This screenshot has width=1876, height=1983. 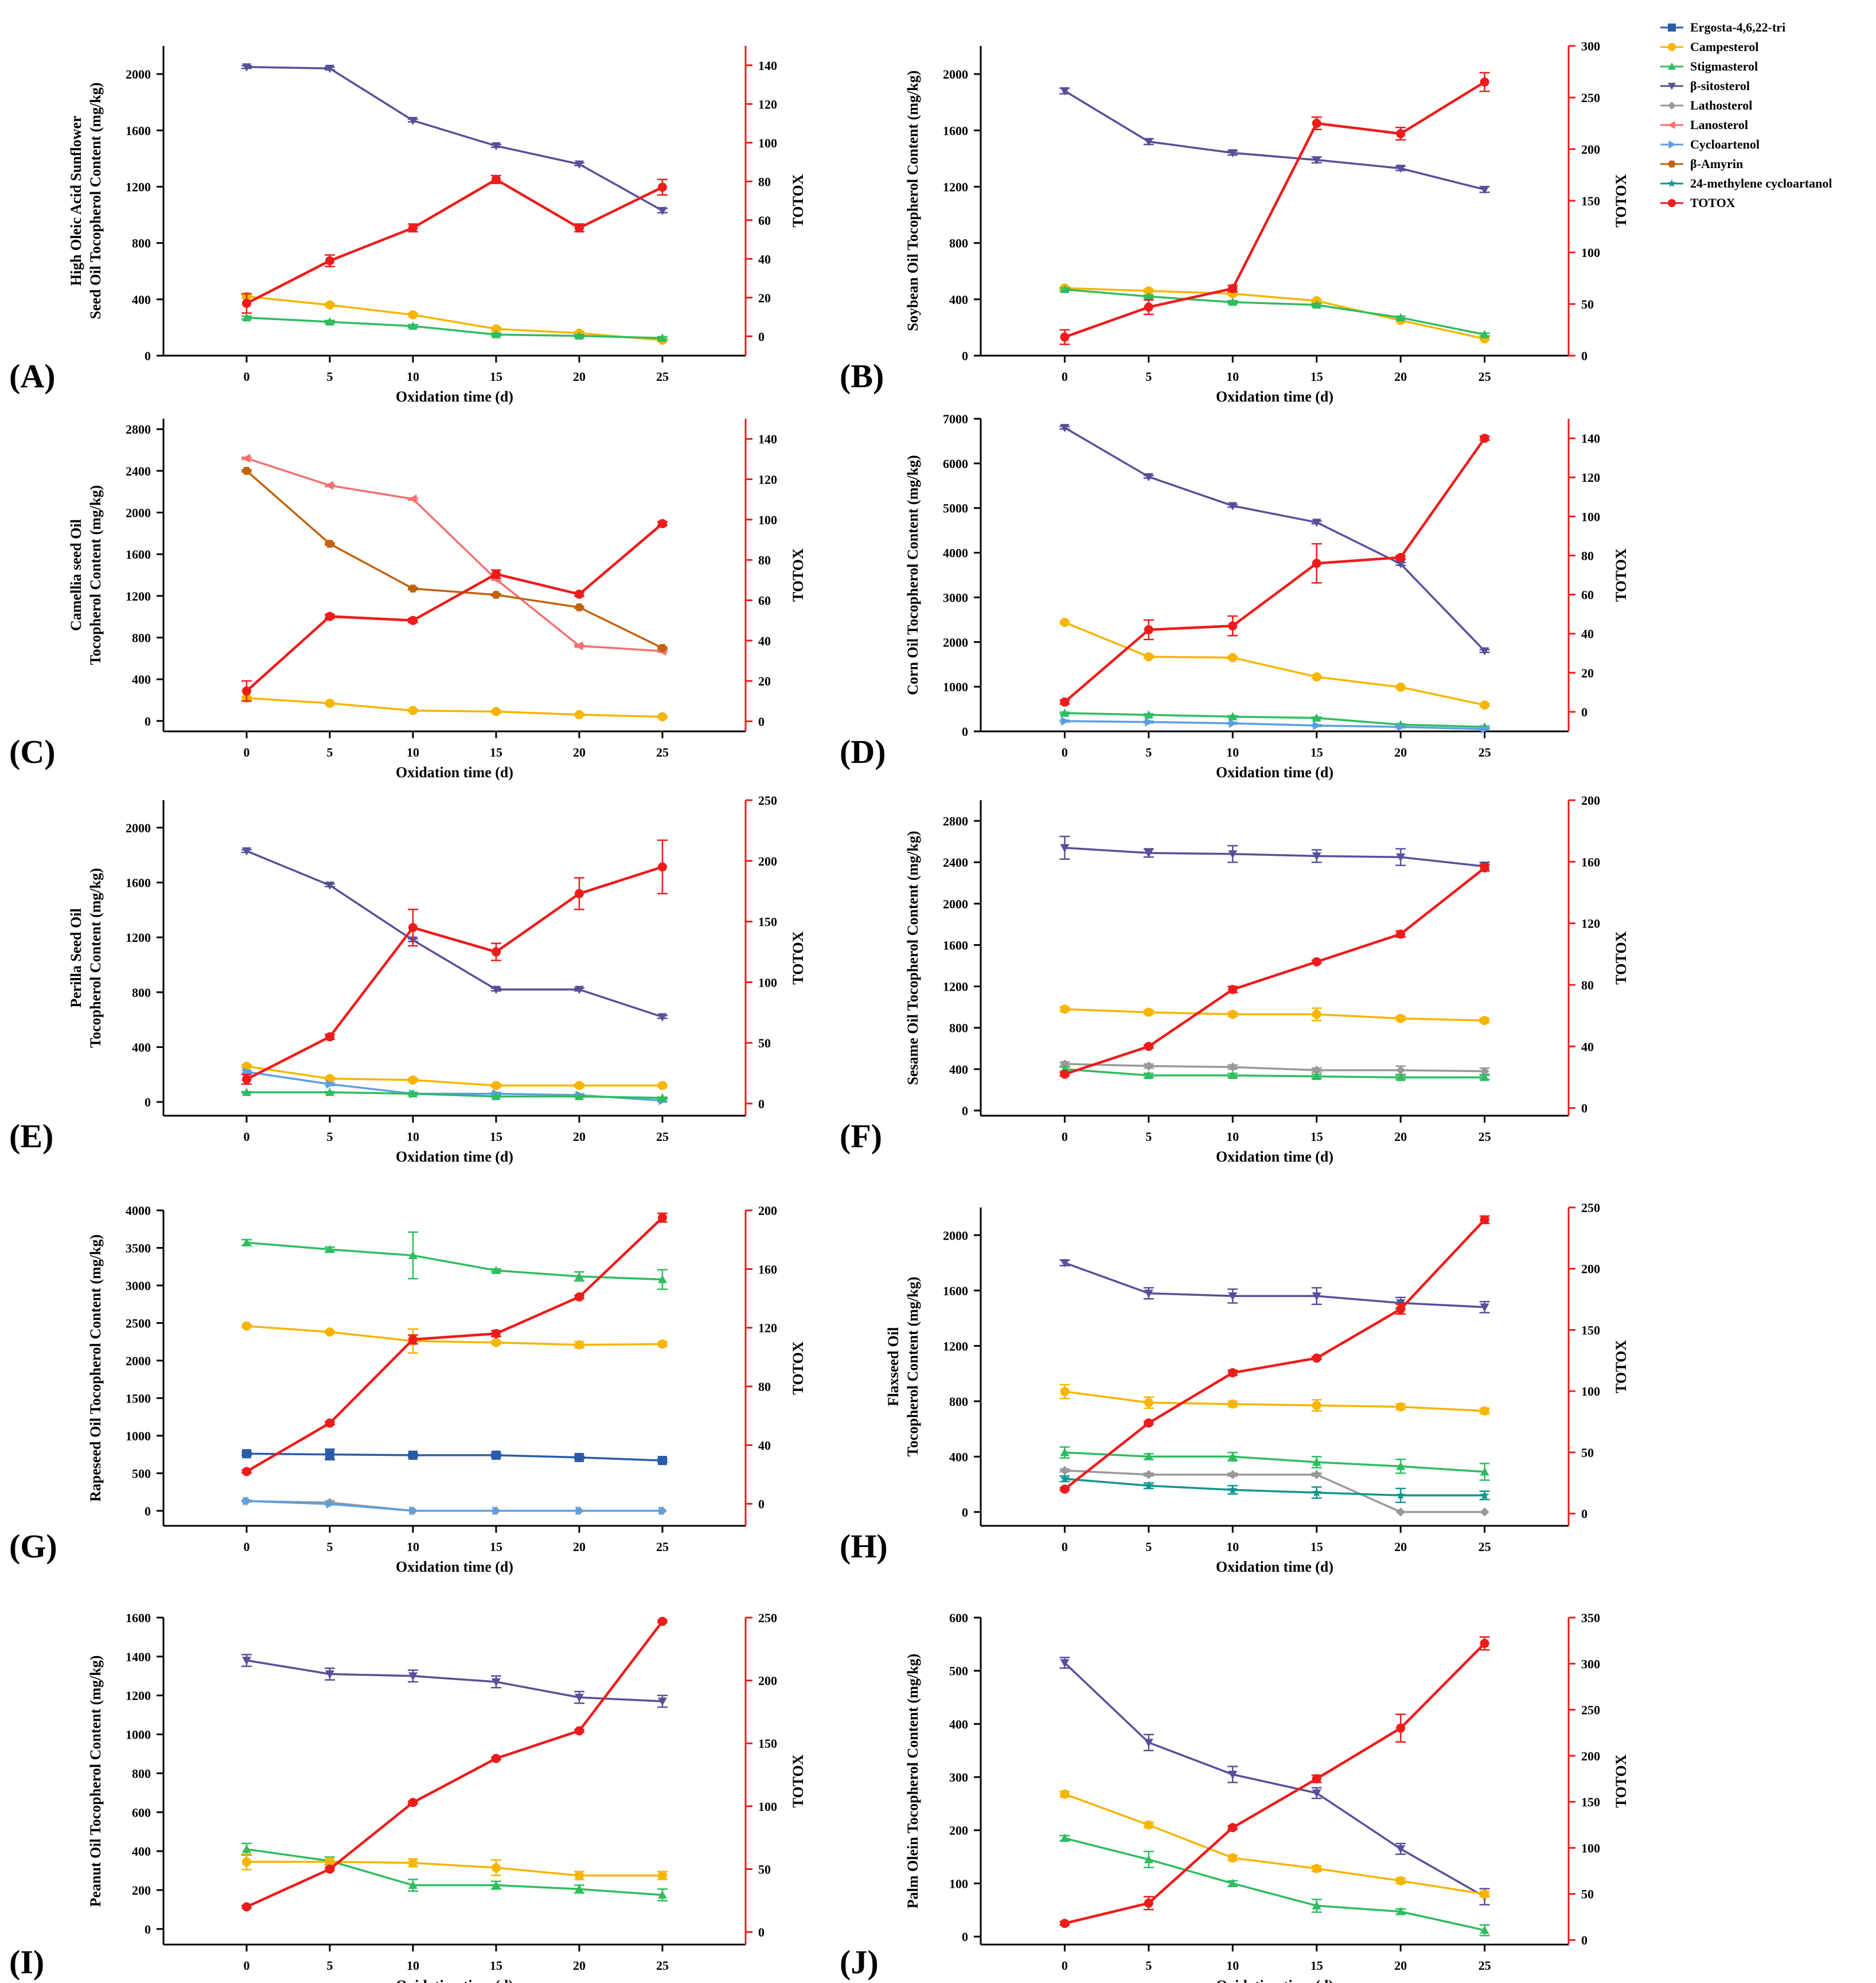 I want to click on y2-axis-label: TOTOX, so click(x=1621, y=200).